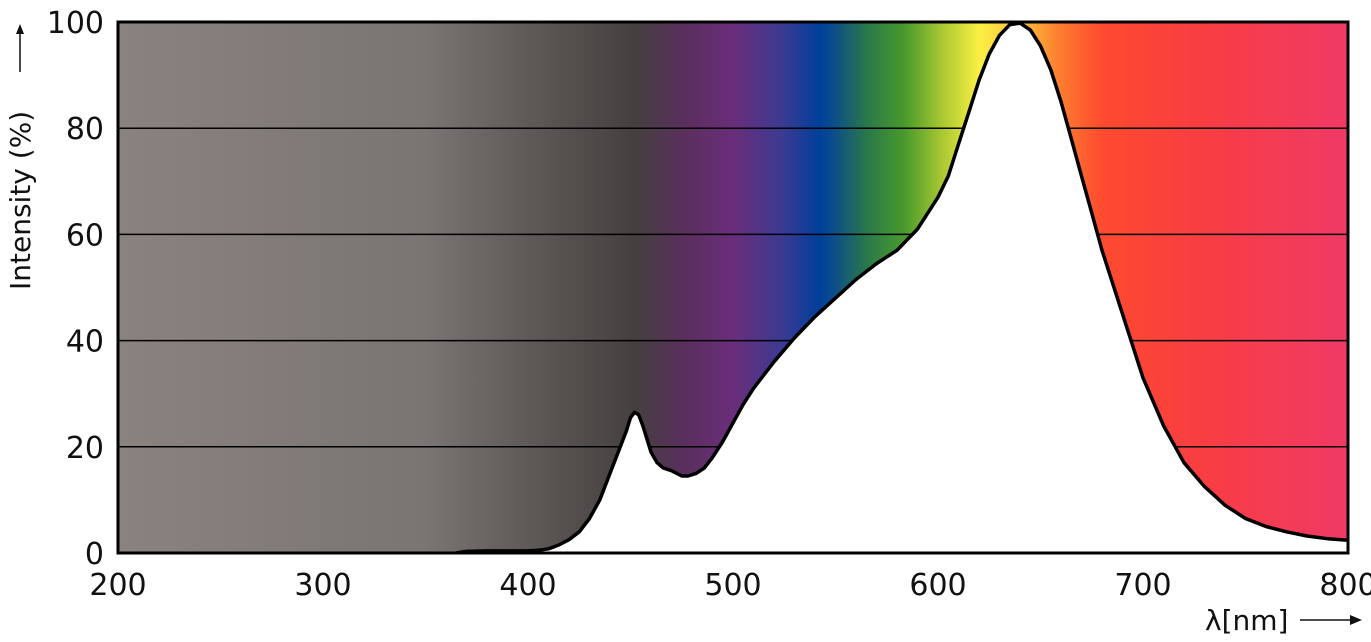  I want to click on x-tick-label: 600, so click(937, 585).